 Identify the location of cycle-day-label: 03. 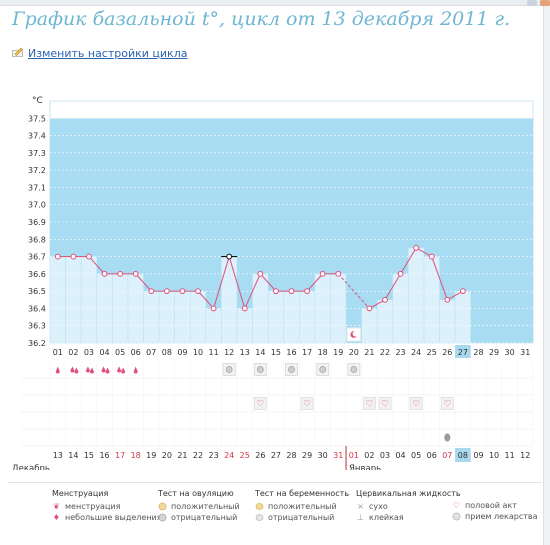
(89, 352).